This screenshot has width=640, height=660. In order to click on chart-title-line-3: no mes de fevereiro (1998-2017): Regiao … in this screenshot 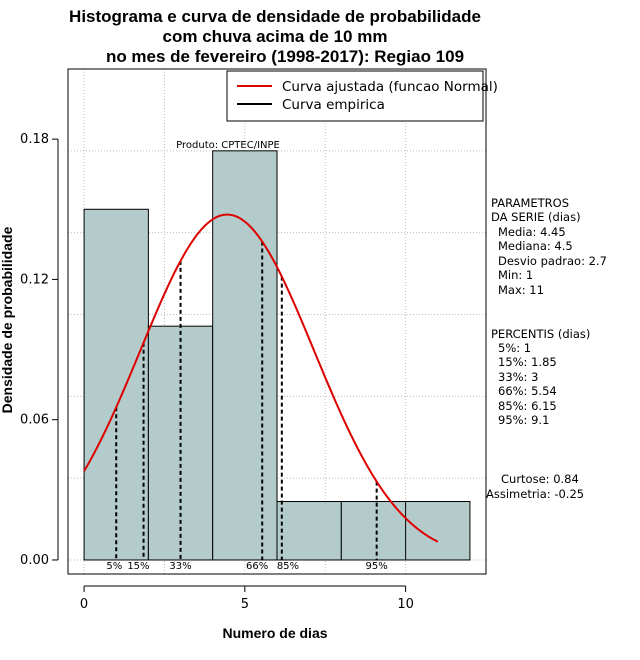, I will do `click(285, 56)`.